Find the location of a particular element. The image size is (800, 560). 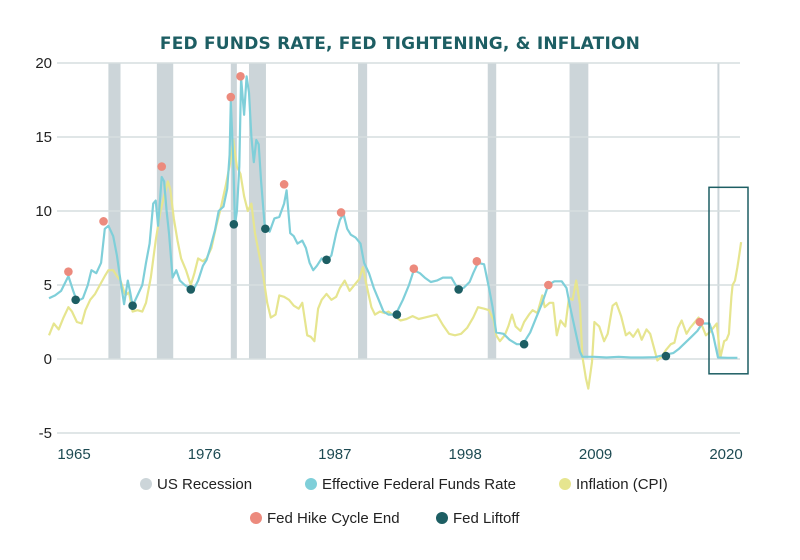

y-tick-label: 0 is located at coordinates (48, 359).